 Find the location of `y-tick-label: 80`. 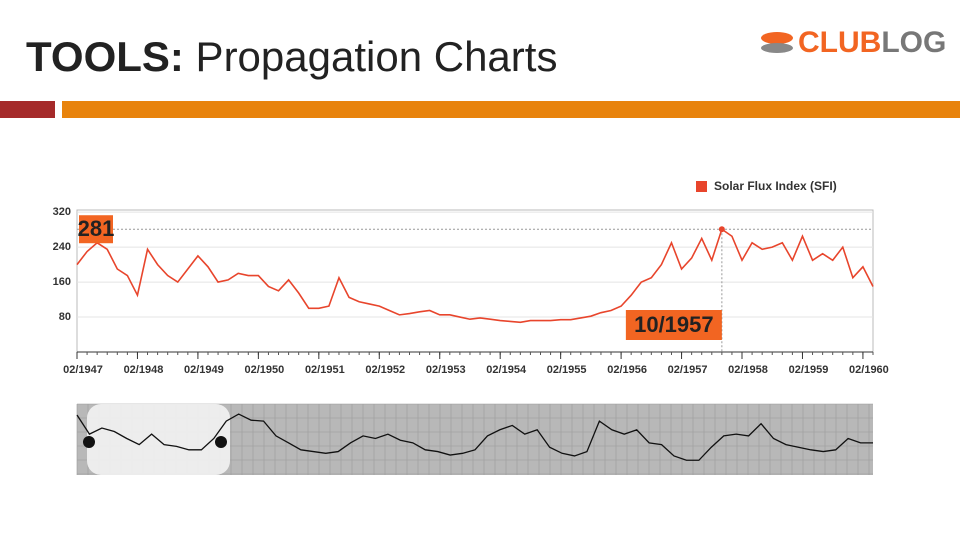

y-tick-label: 80 is located at coordinates (65, 317).